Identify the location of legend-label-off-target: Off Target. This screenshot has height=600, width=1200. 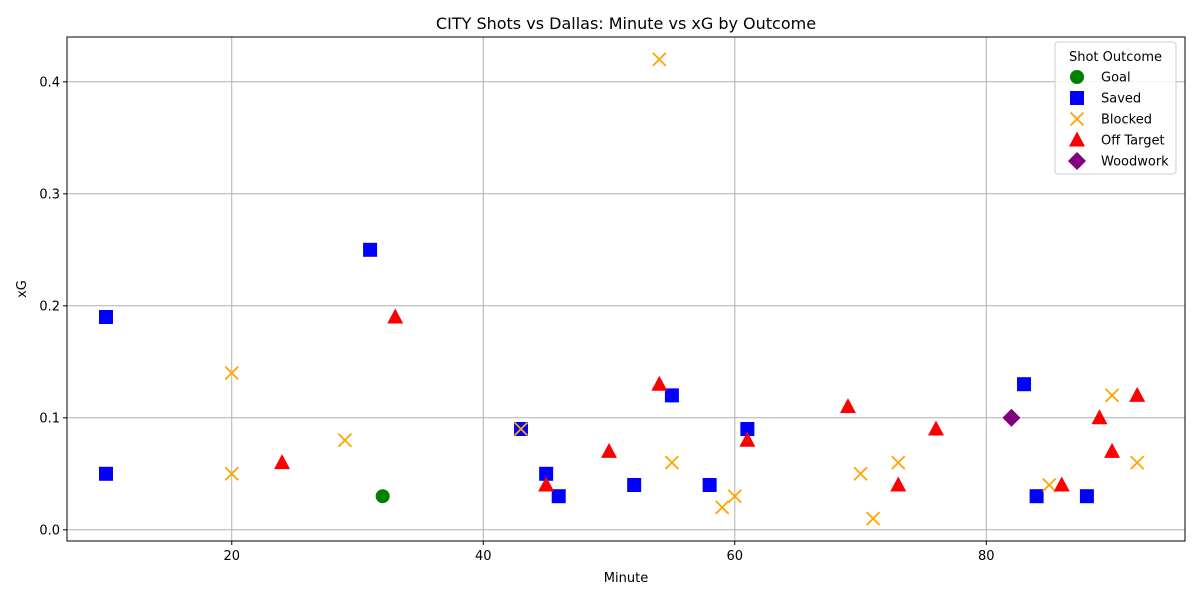
(1133, 141).